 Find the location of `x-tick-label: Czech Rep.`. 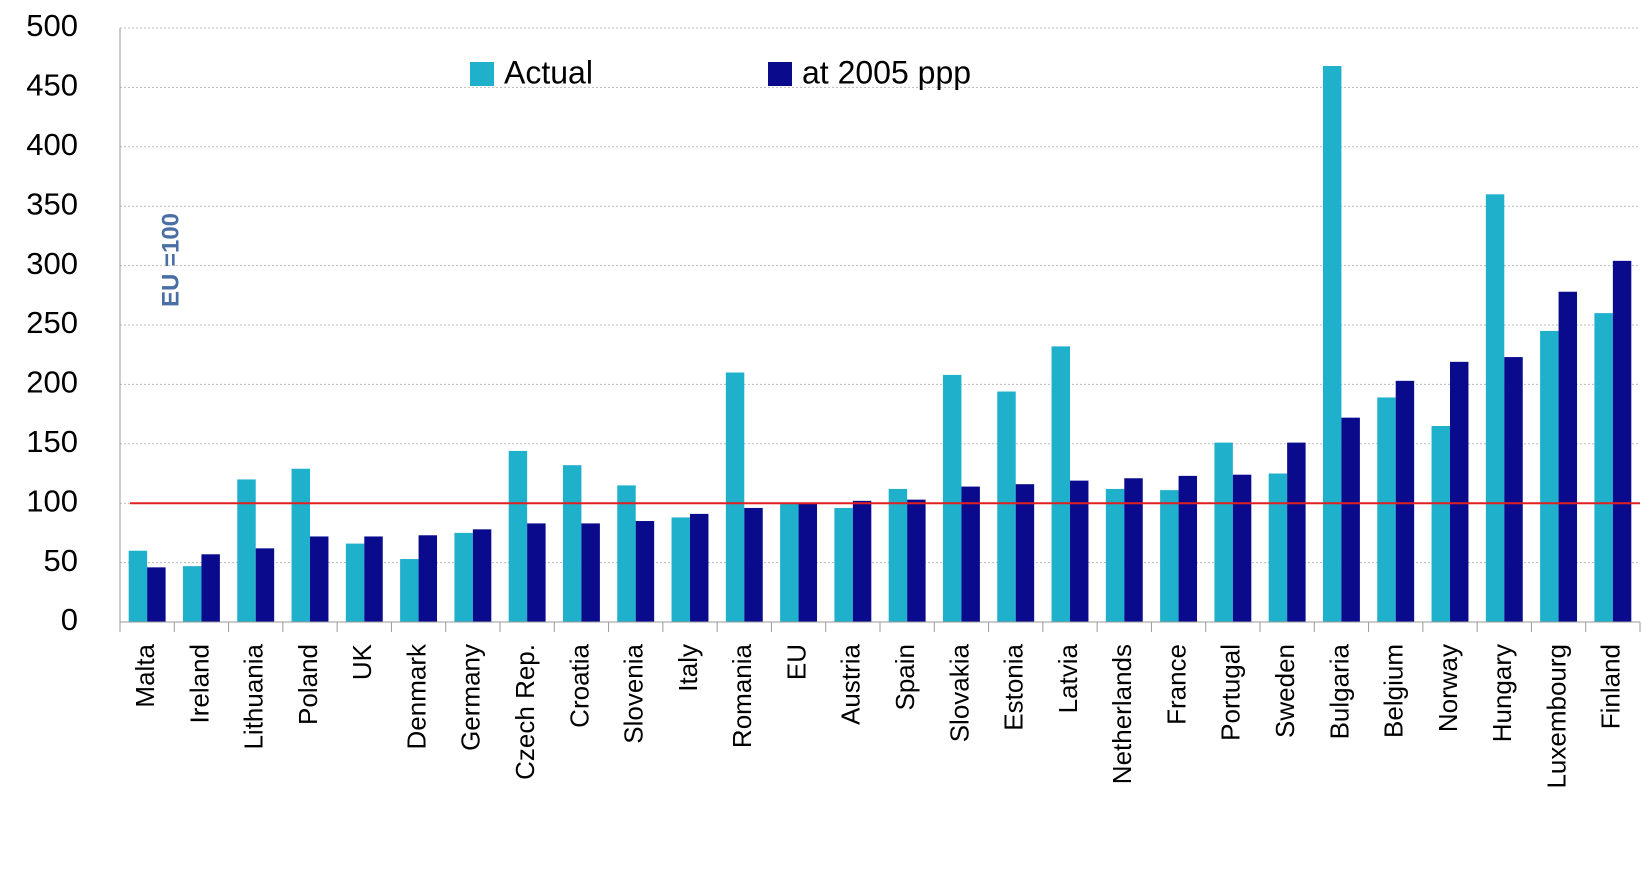

x-tick-label: Czech Rep. is located at coordinates (525, 712).